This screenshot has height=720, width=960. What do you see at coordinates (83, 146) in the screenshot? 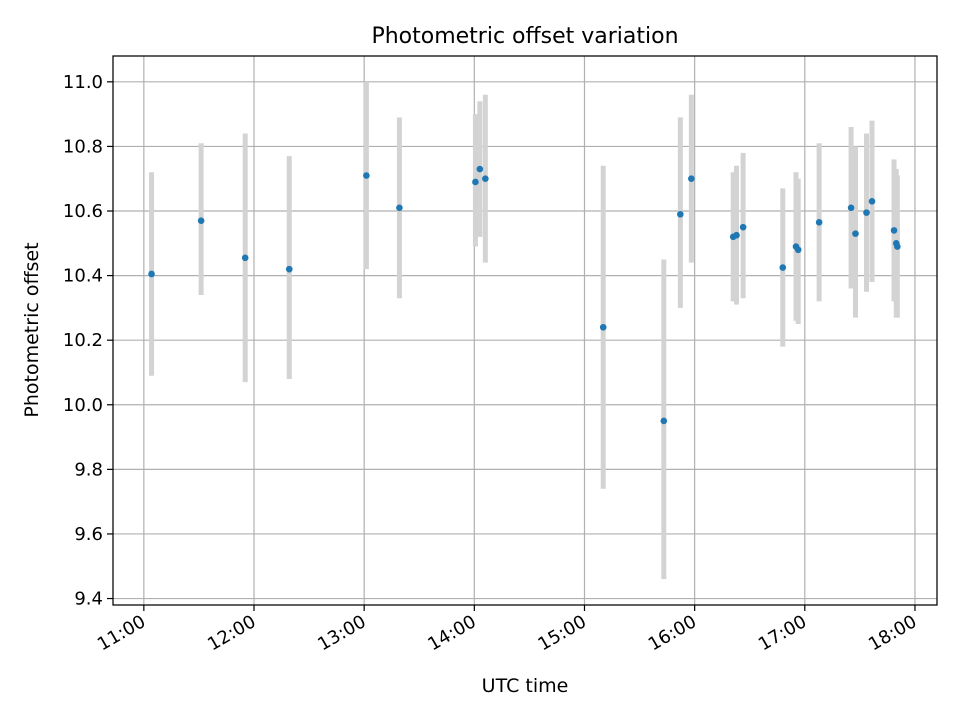
I see `y-tick-label: 10.8` at bounding box center [83, 146].